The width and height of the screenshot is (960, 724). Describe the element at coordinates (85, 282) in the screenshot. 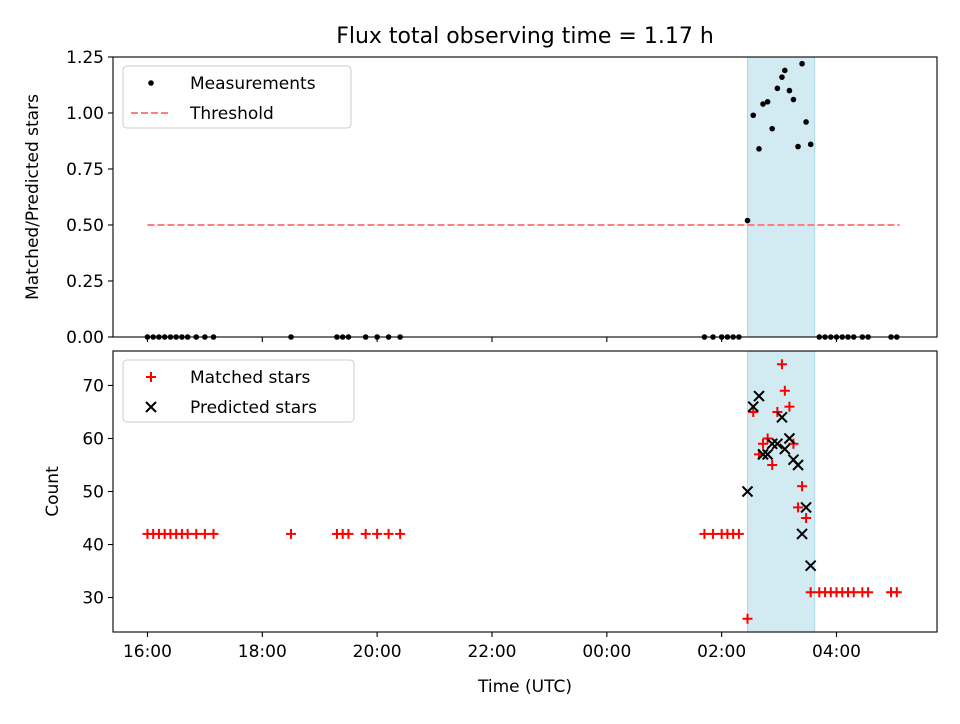

I see `y-tick-label: 0.25` at that location.